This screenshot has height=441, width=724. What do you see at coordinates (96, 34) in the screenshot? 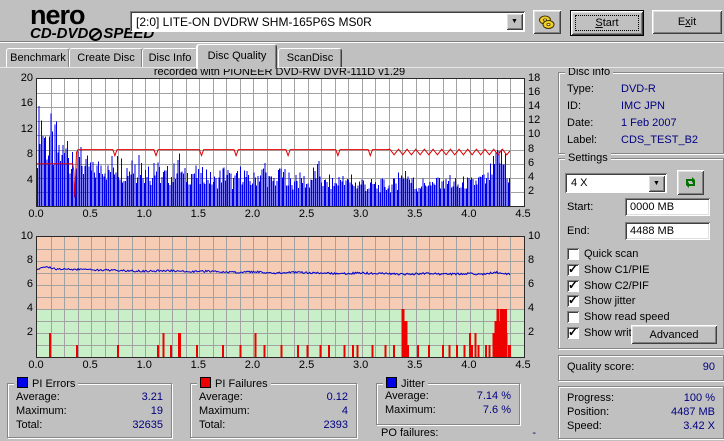
I see `disc-icon` at bounding box center [96, 34].